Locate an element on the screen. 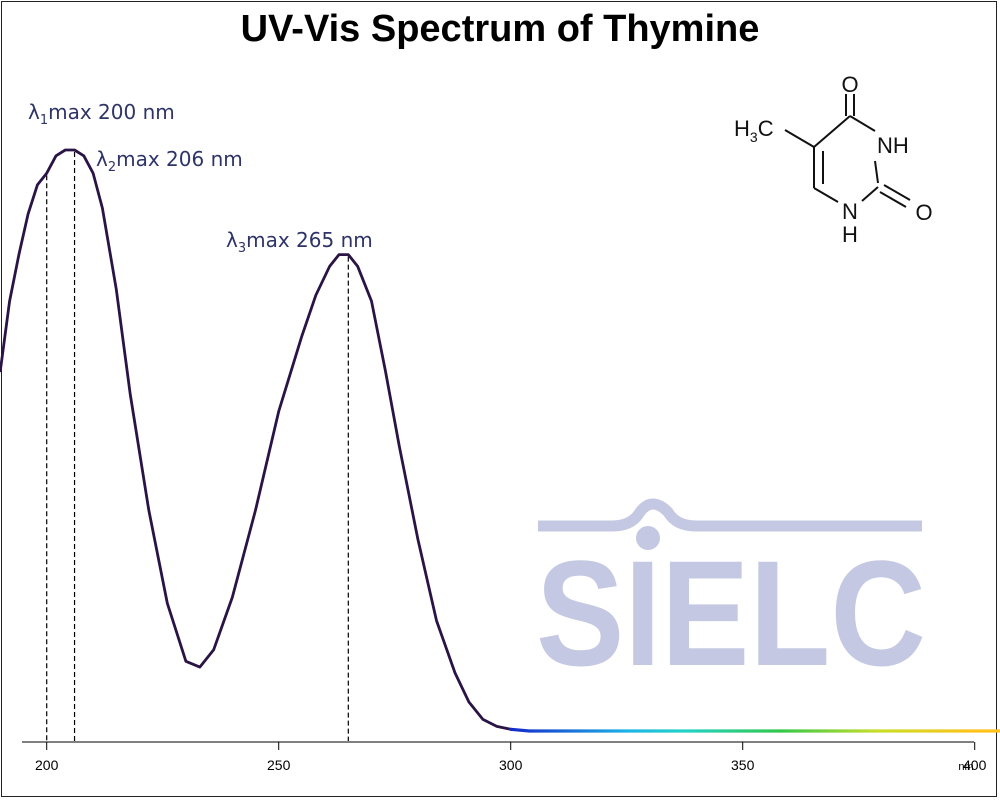  thymine-structure is located at coordinates (847, 151).